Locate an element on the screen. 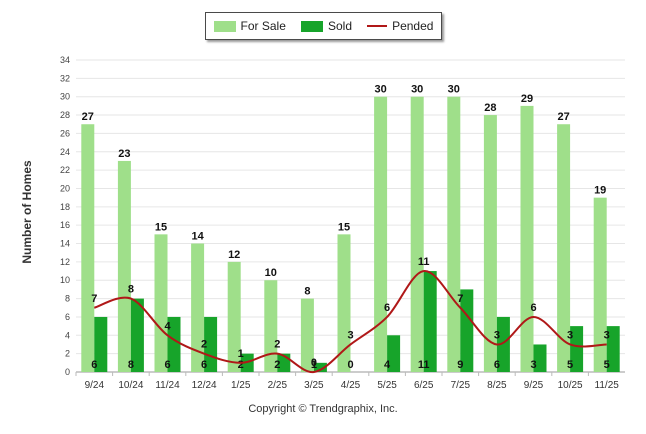 The height and width of the screenshot is (434, 646). data-label-sold: 1 is located at coordinates (314, 365).